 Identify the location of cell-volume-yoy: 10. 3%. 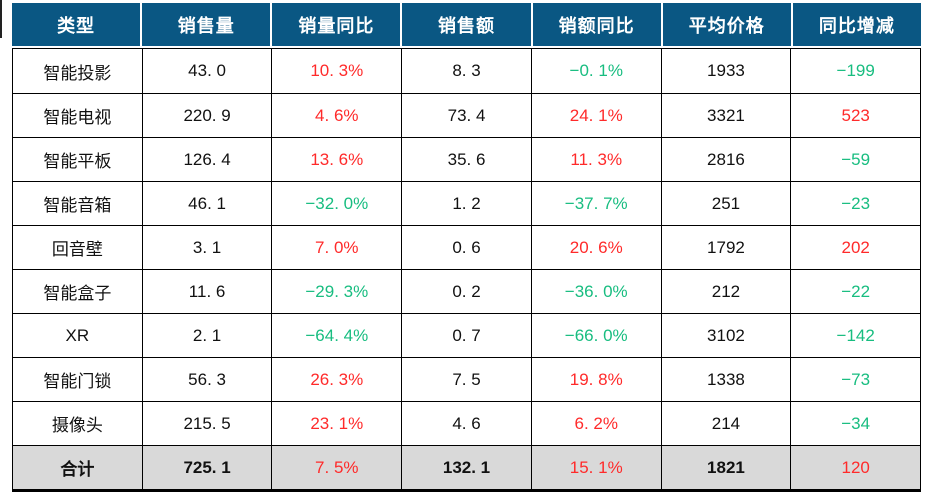
(336, 71).